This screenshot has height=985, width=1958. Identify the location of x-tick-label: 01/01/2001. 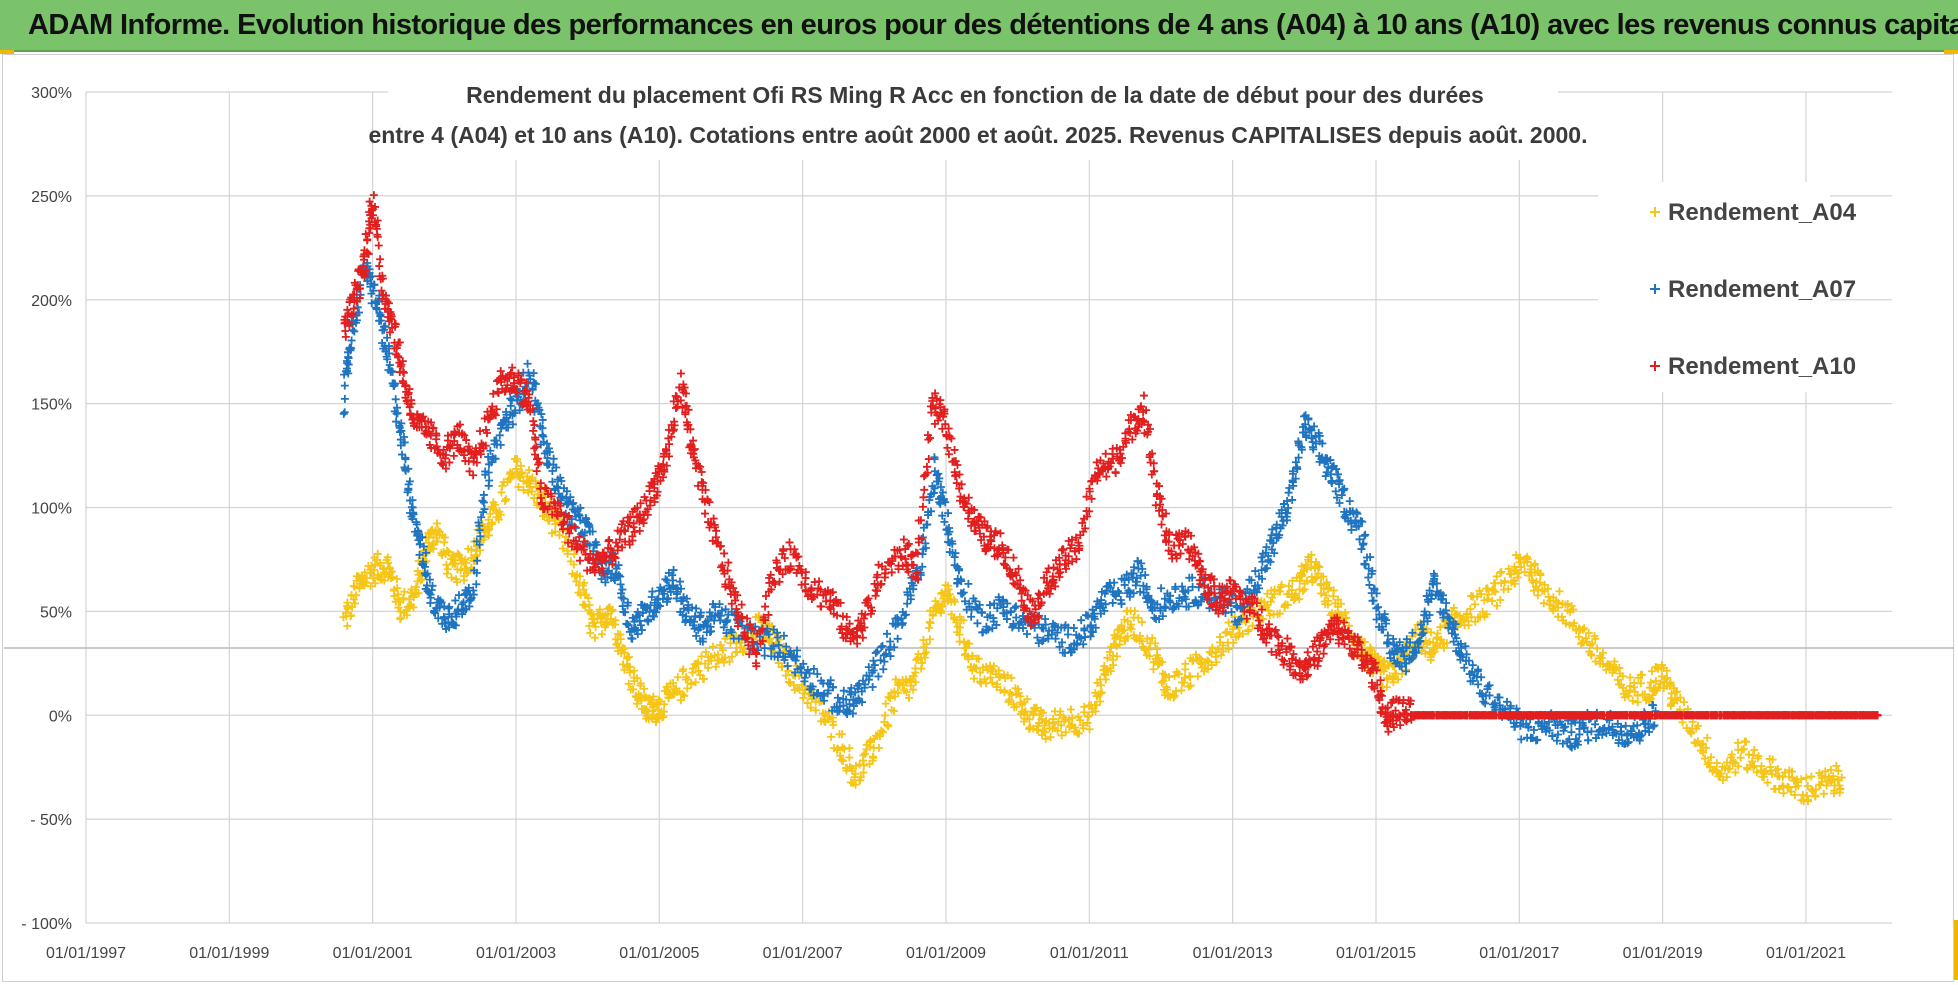
(373, 953).